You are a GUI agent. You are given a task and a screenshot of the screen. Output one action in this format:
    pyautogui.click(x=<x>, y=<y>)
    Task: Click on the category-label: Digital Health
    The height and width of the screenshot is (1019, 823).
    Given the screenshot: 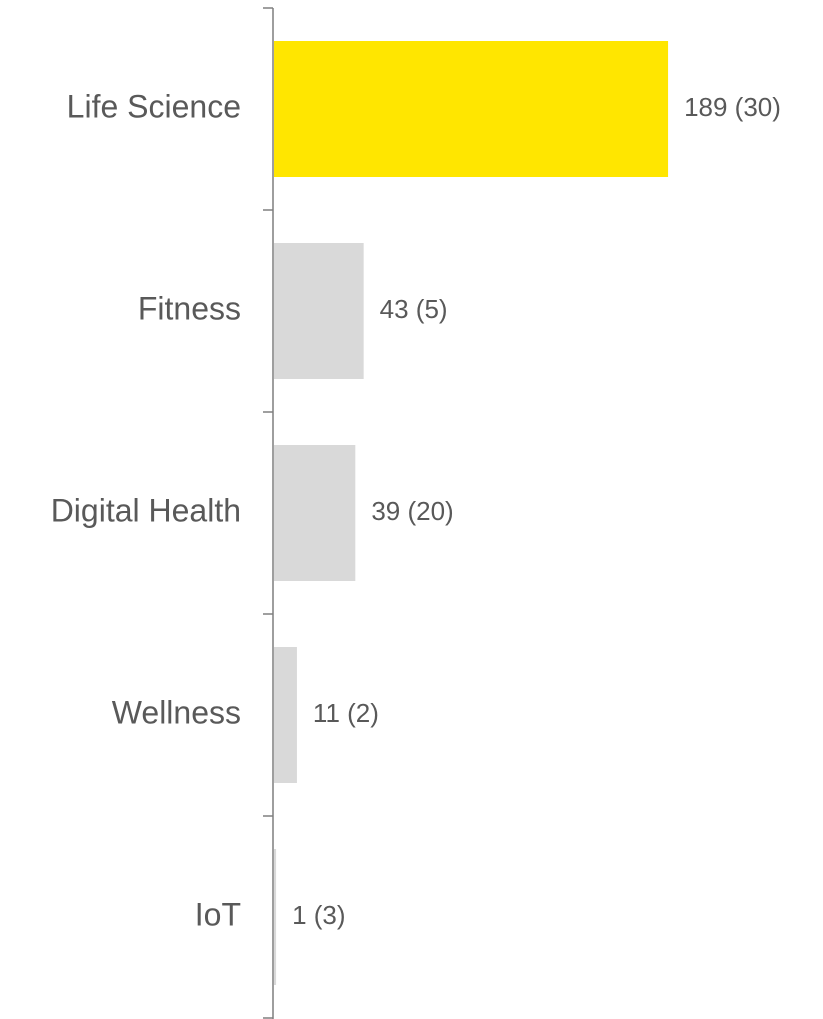 What is the action you would take?
    pyautogui.click(x=146, y=510)
    